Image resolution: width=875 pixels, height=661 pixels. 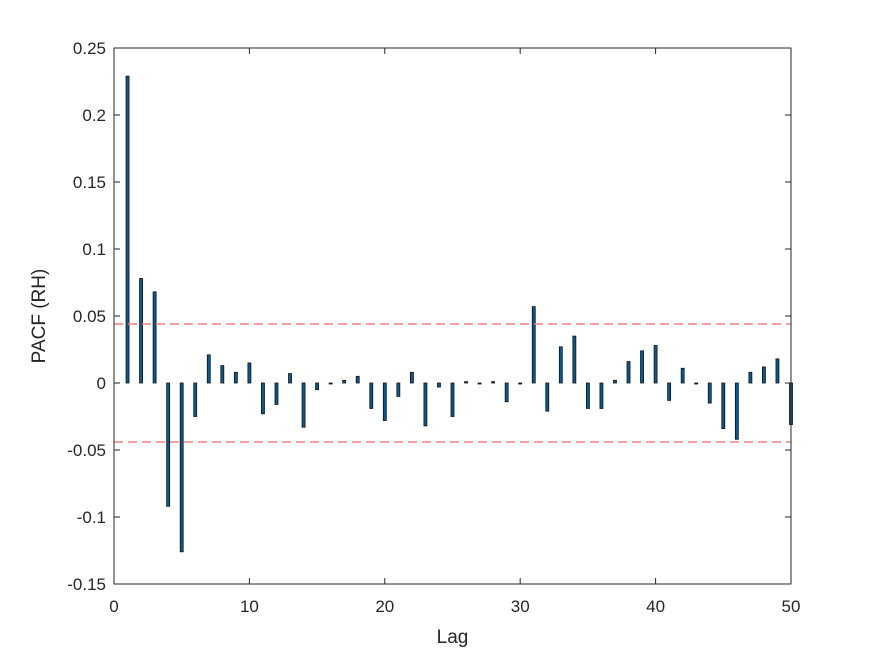 What do you see at coordinates (89, 182) in the screenshot?
I see `y-tick-label: 0.15` at bounding box center [89, 182].